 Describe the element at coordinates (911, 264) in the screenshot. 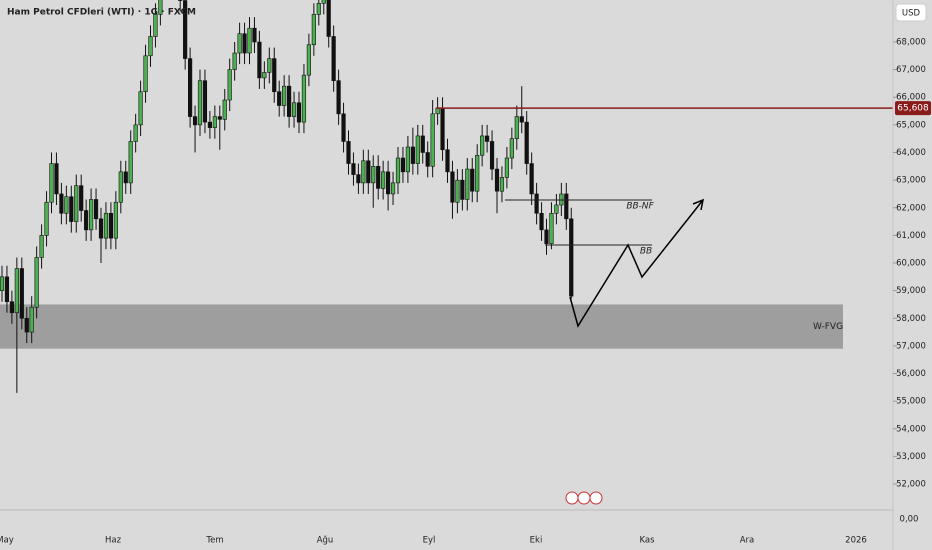

I see `y-tick-label: 60,000` at that location.